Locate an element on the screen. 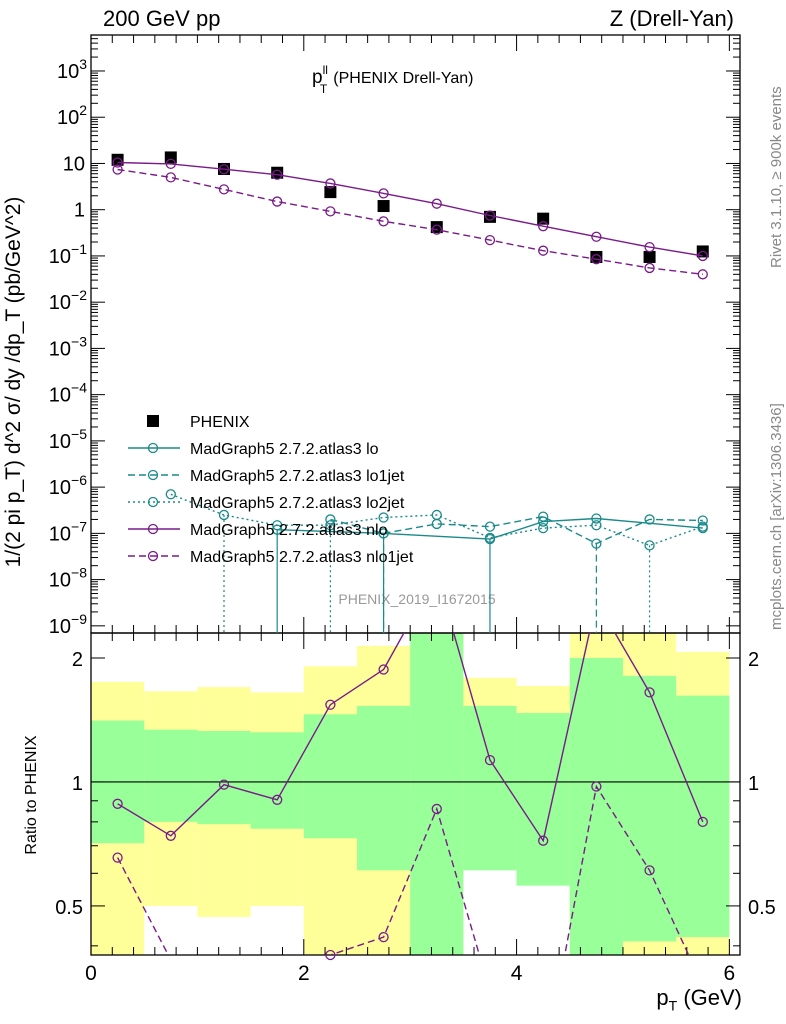 This screenshot has height=1024, width=786. y-tick-label: 10⁻⁹ is located at coordinates (68, 624).